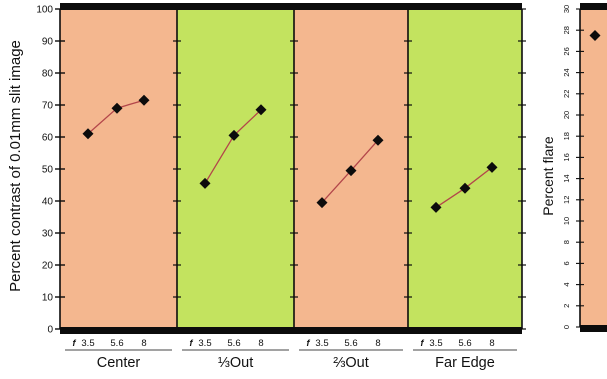 Image resolution: width=607 pixels, height=379 pixels. What do you see at coordinates (48, 298) in the screenshot?
I see `y-tick-label: 10` at bounding box center [48, 298].